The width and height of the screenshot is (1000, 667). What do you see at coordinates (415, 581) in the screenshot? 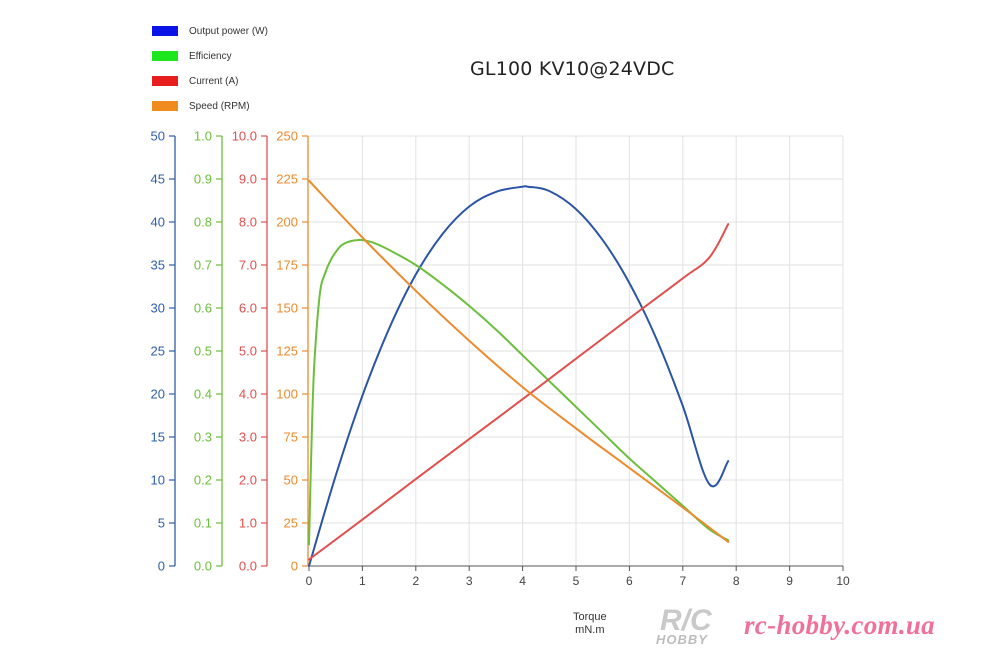
I see `x-tick-label: 2` at bounding box center [415, 581].